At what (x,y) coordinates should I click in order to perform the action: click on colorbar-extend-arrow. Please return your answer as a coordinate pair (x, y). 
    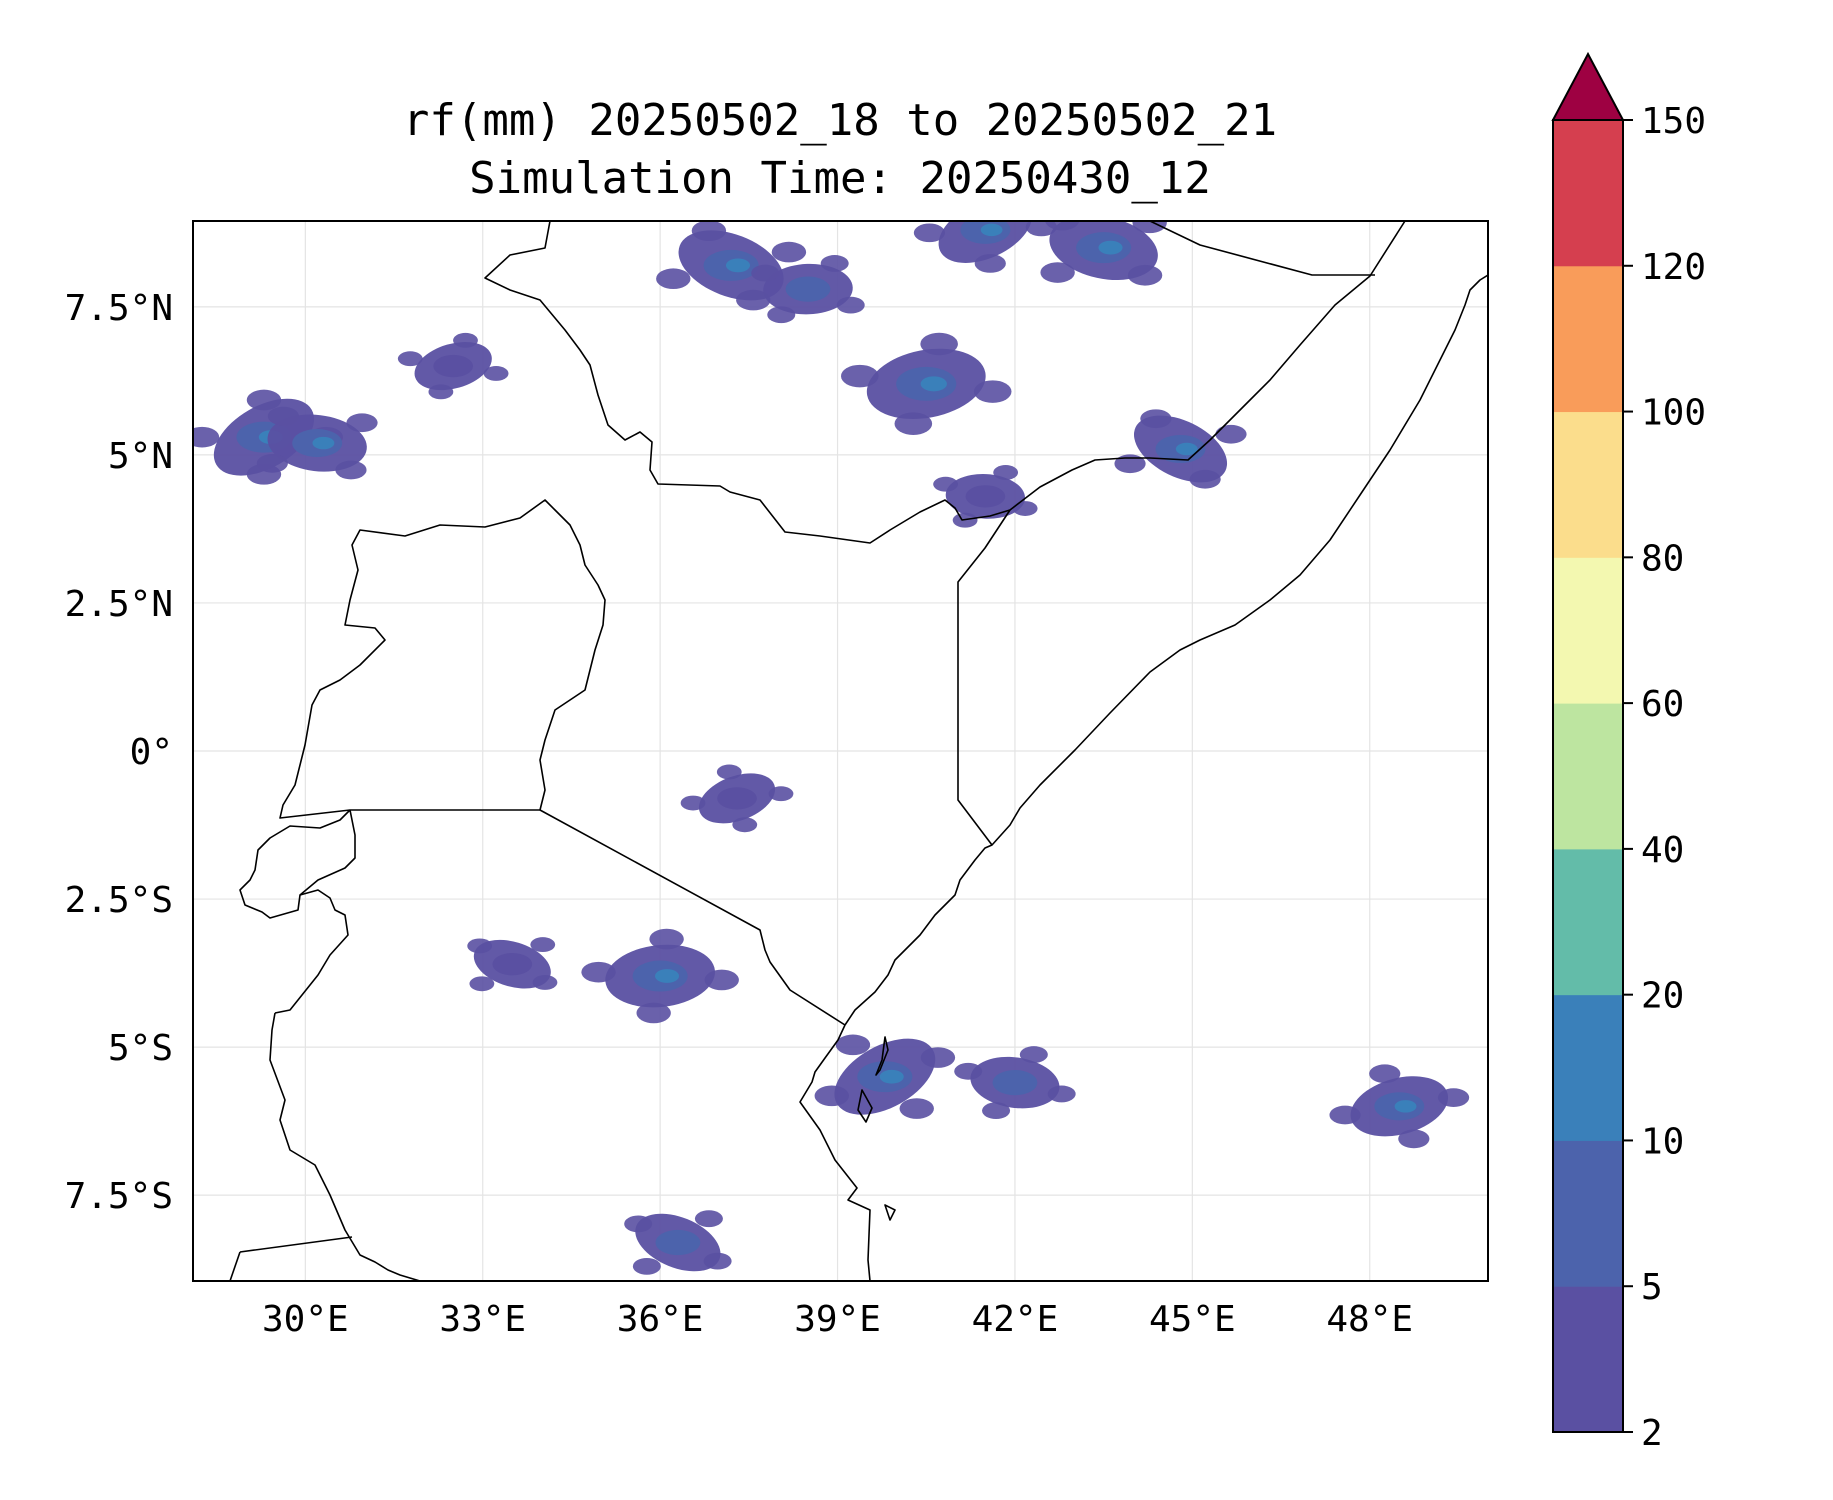
    Looking at the image, I should click on (1588, 86).